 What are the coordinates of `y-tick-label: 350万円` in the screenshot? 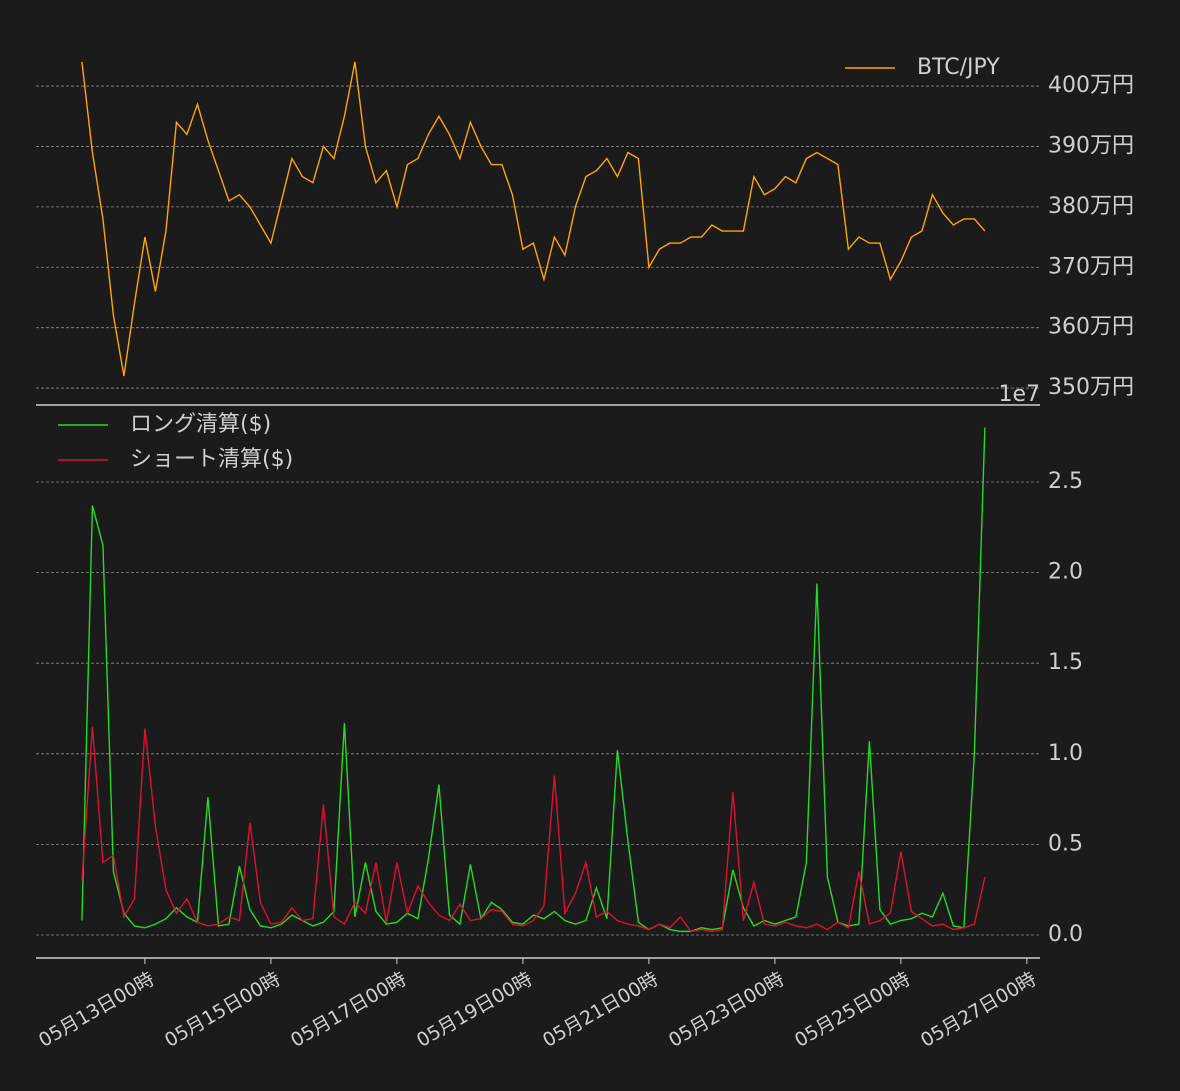 It's located at (1091, 387).